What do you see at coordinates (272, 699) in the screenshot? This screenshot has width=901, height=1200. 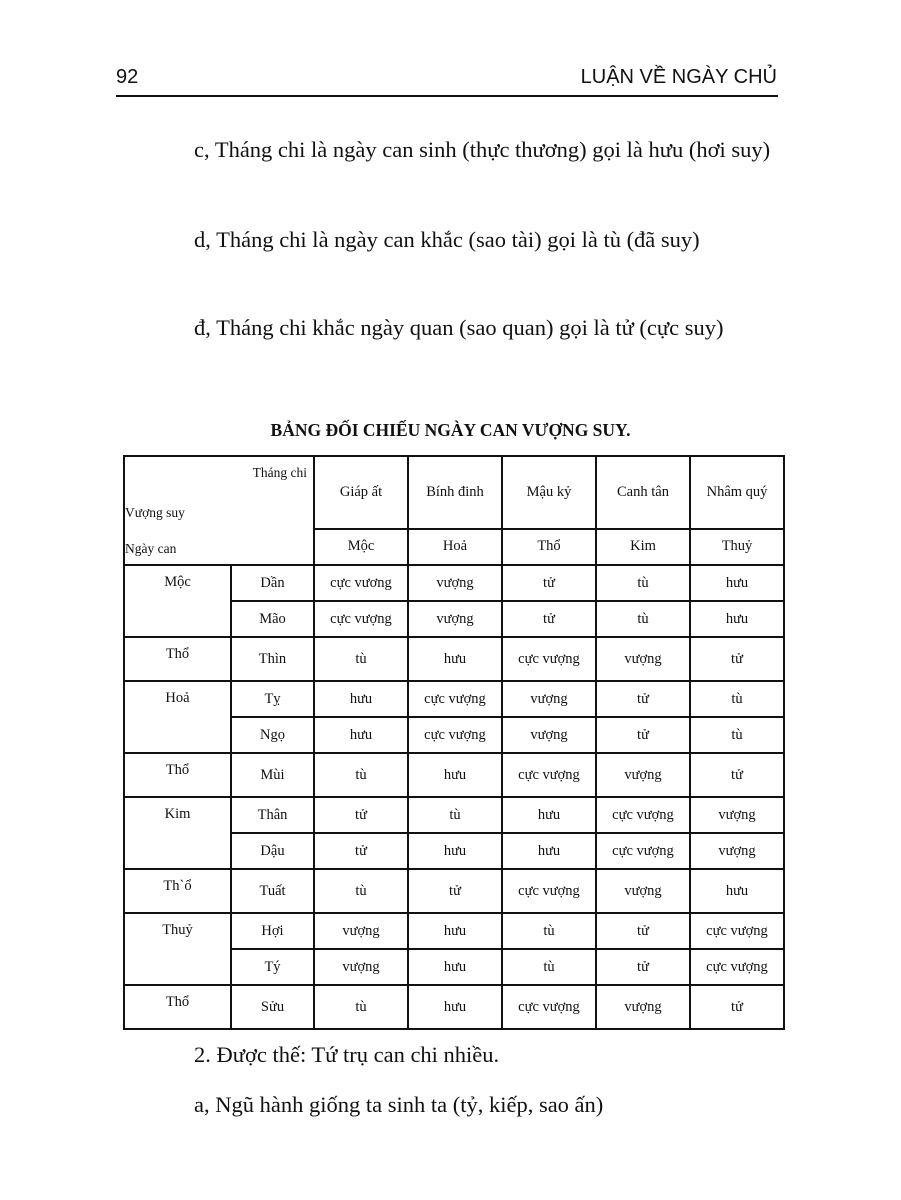 I see `row-thang-chi: Tỵ` at bounding box center [272, 699].